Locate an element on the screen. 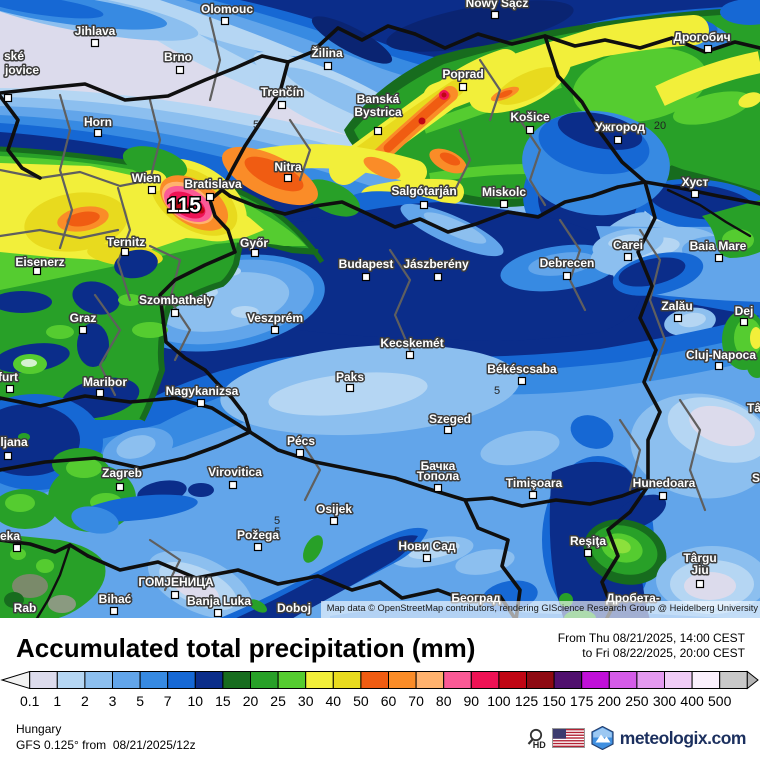  svg-text: Szombathely is located at coordinates (176, 300).